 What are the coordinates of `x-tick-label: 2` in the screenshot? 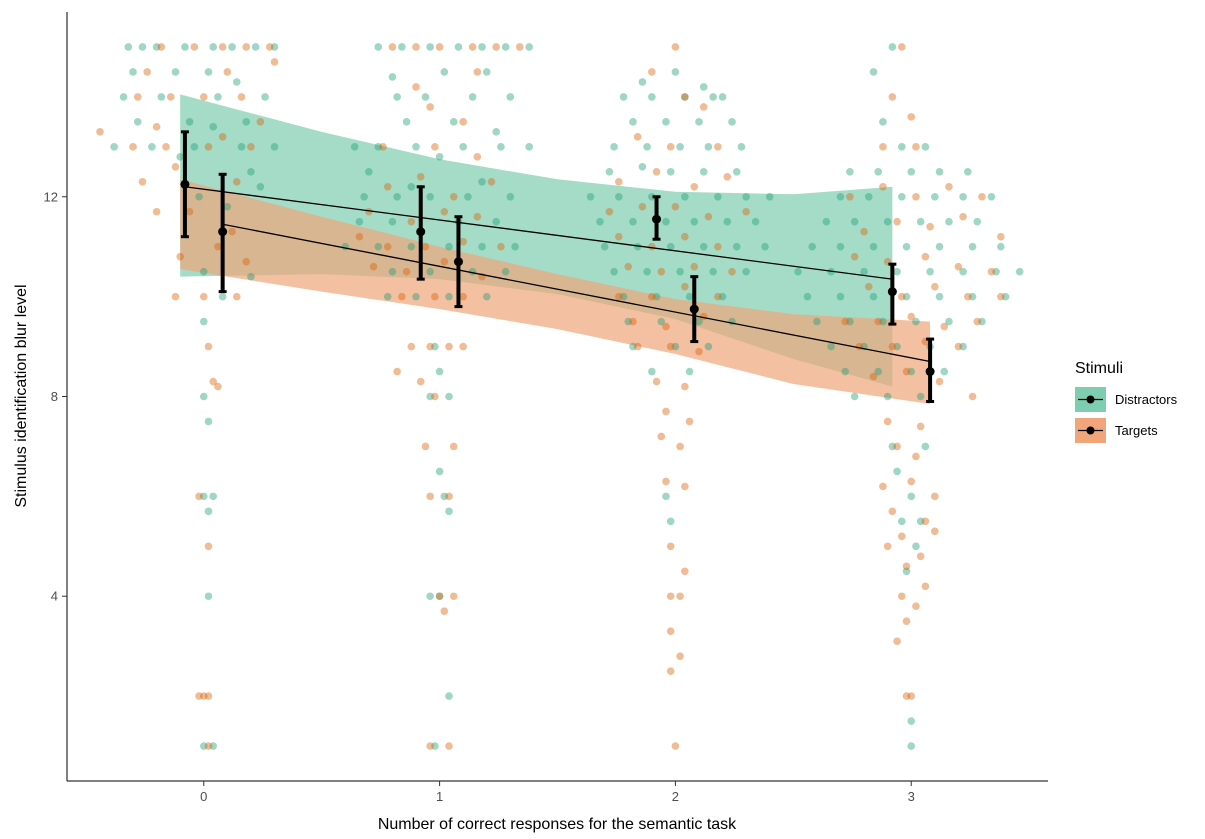 It's located at (675, 796).